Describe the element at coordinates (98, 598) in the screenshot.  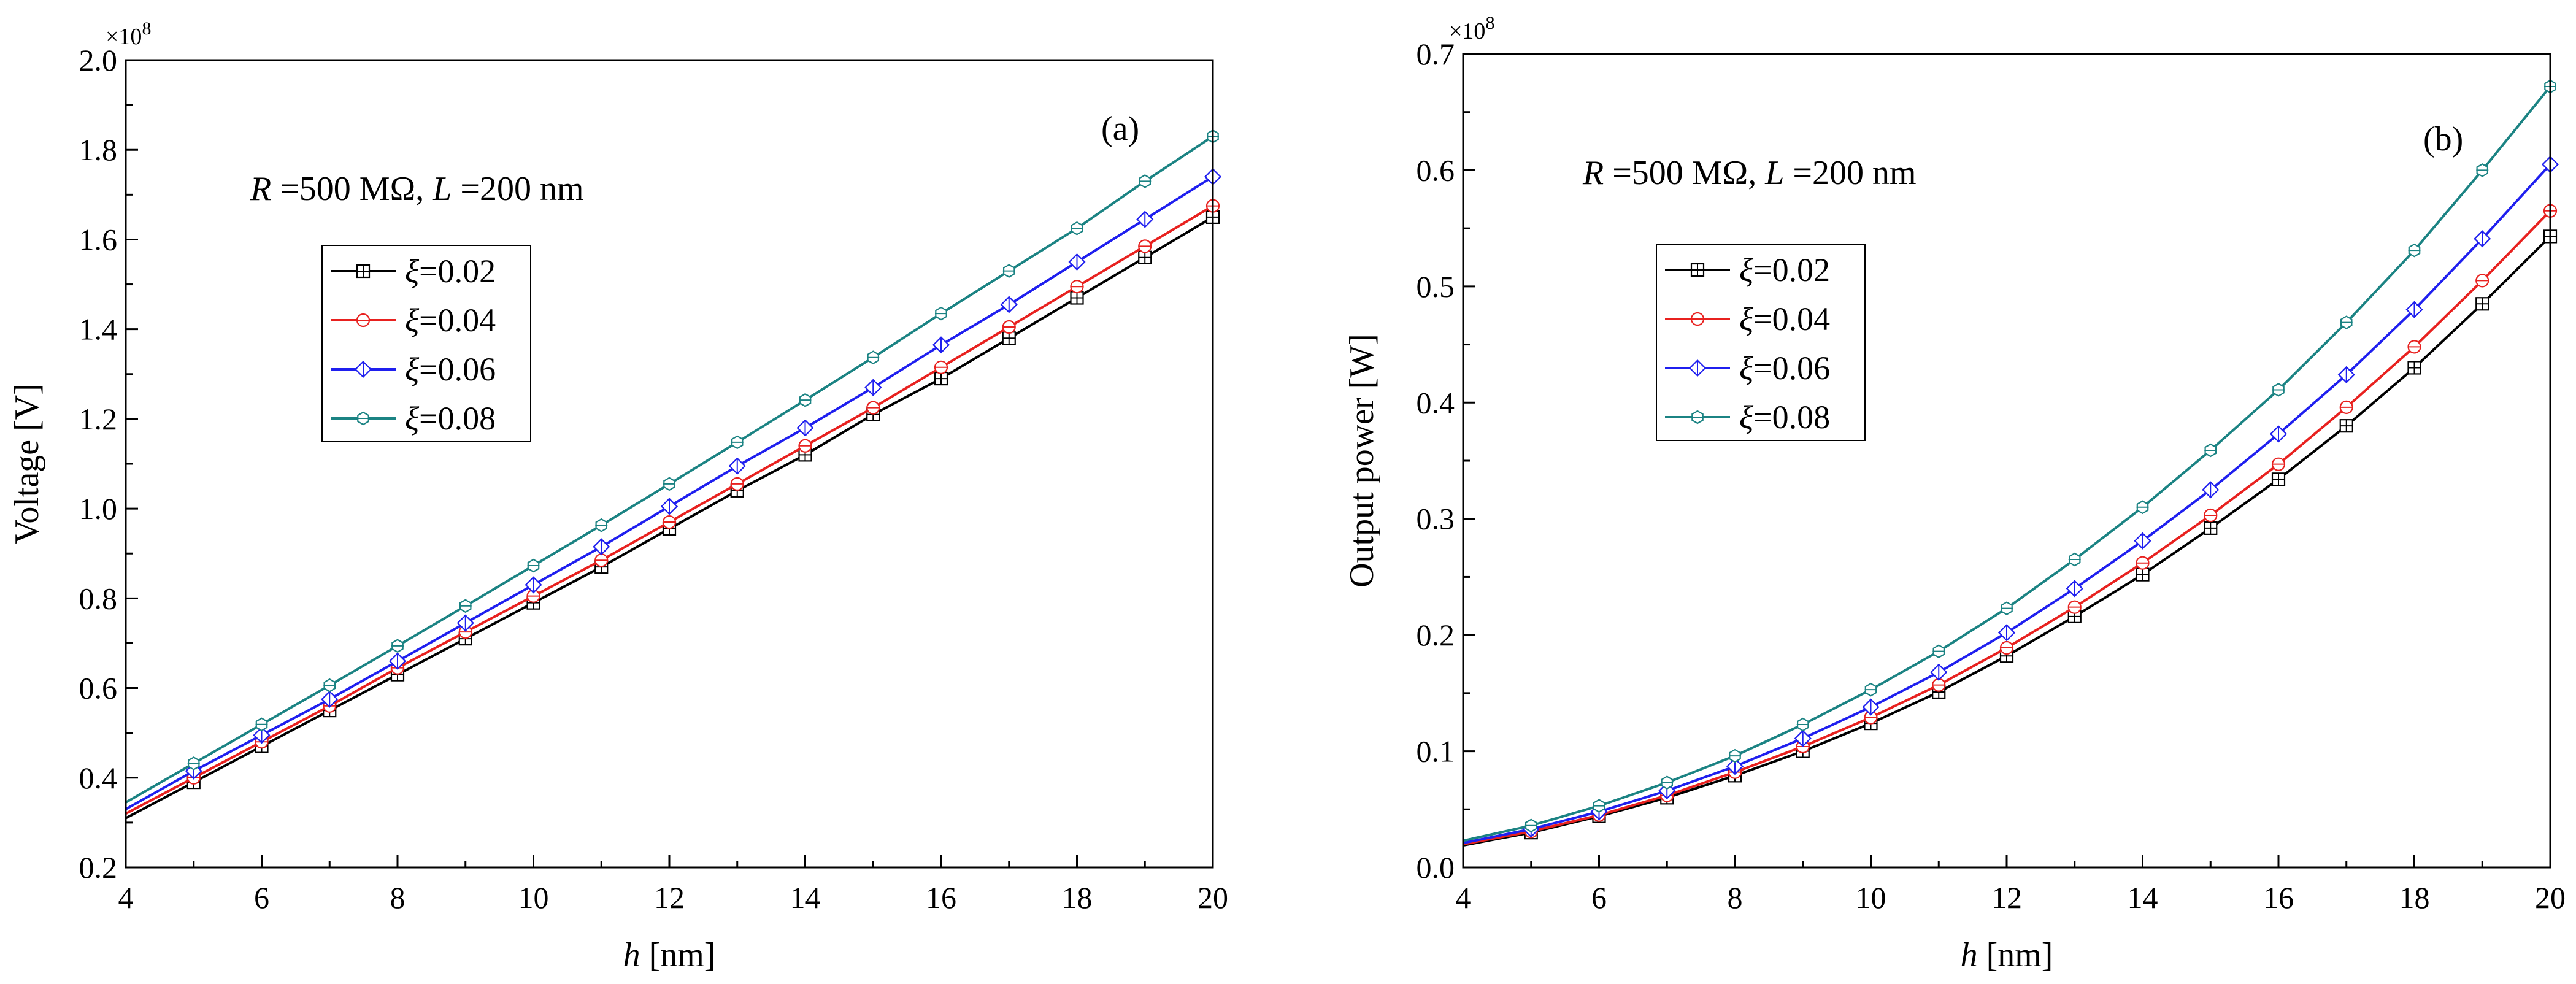
I see `y-tick-label: 0.8` at that location.